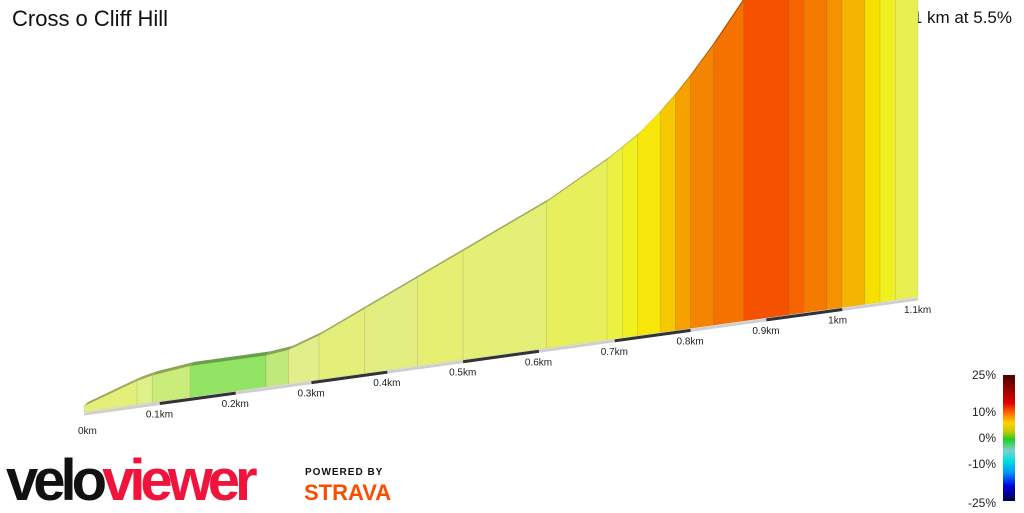 The height and width of the screenshot is (513, 1024). What do you see at coordinates (690, 341) in the screenshot?
I see `distance-tick-label: 0.8km` at bounding box center [690, 341].